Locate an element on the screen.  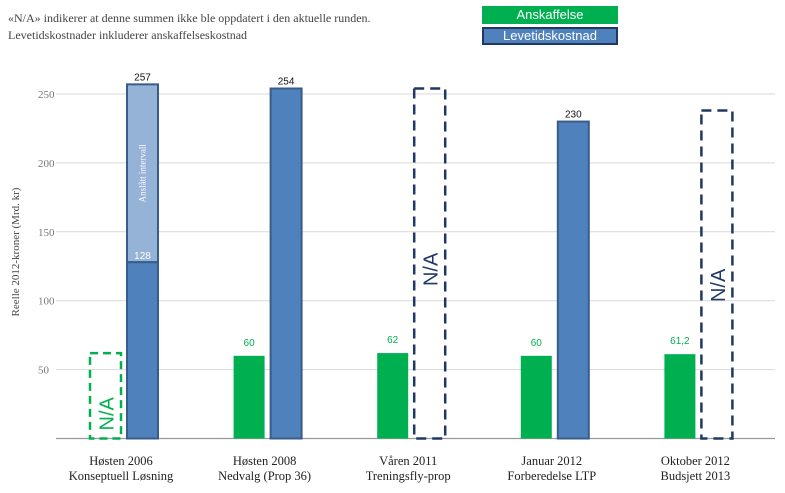
legend-levetidskostnad: Levetidskostnad is located at coordinates (550, 36).